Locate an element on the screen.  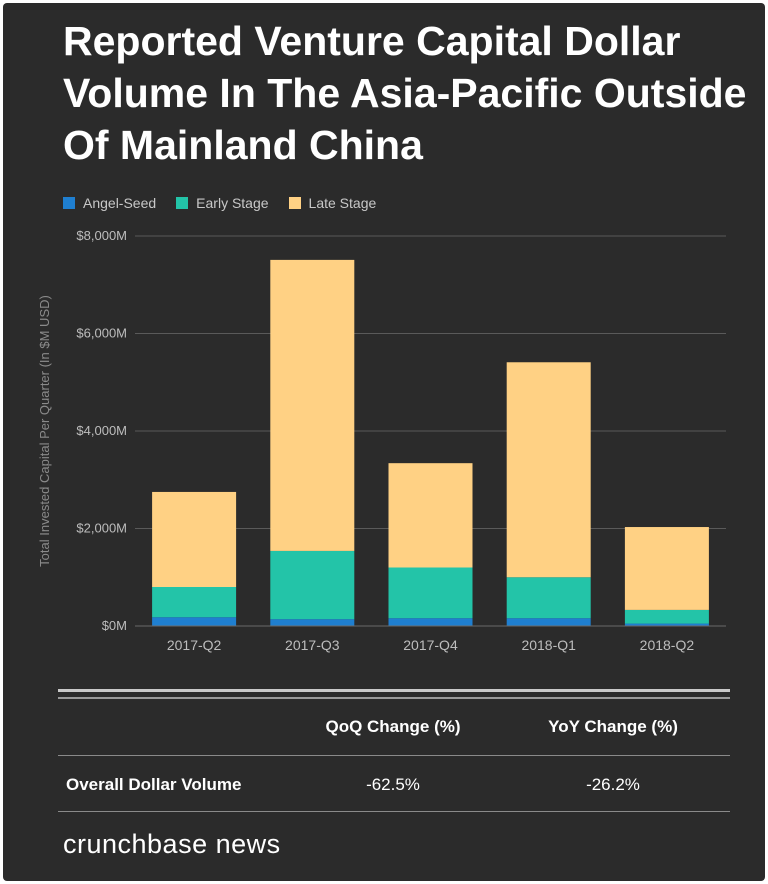
bar-angel-seed-2017-q2 is located at coordinates (194, 621).